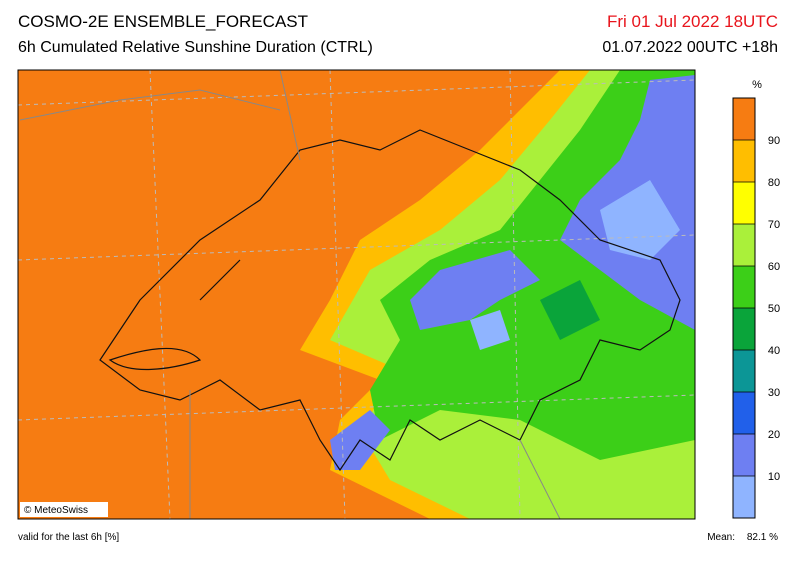 This screenshot has height=561, width=800. I want to click on mean-value: 82.1 %, so click(762, 537).